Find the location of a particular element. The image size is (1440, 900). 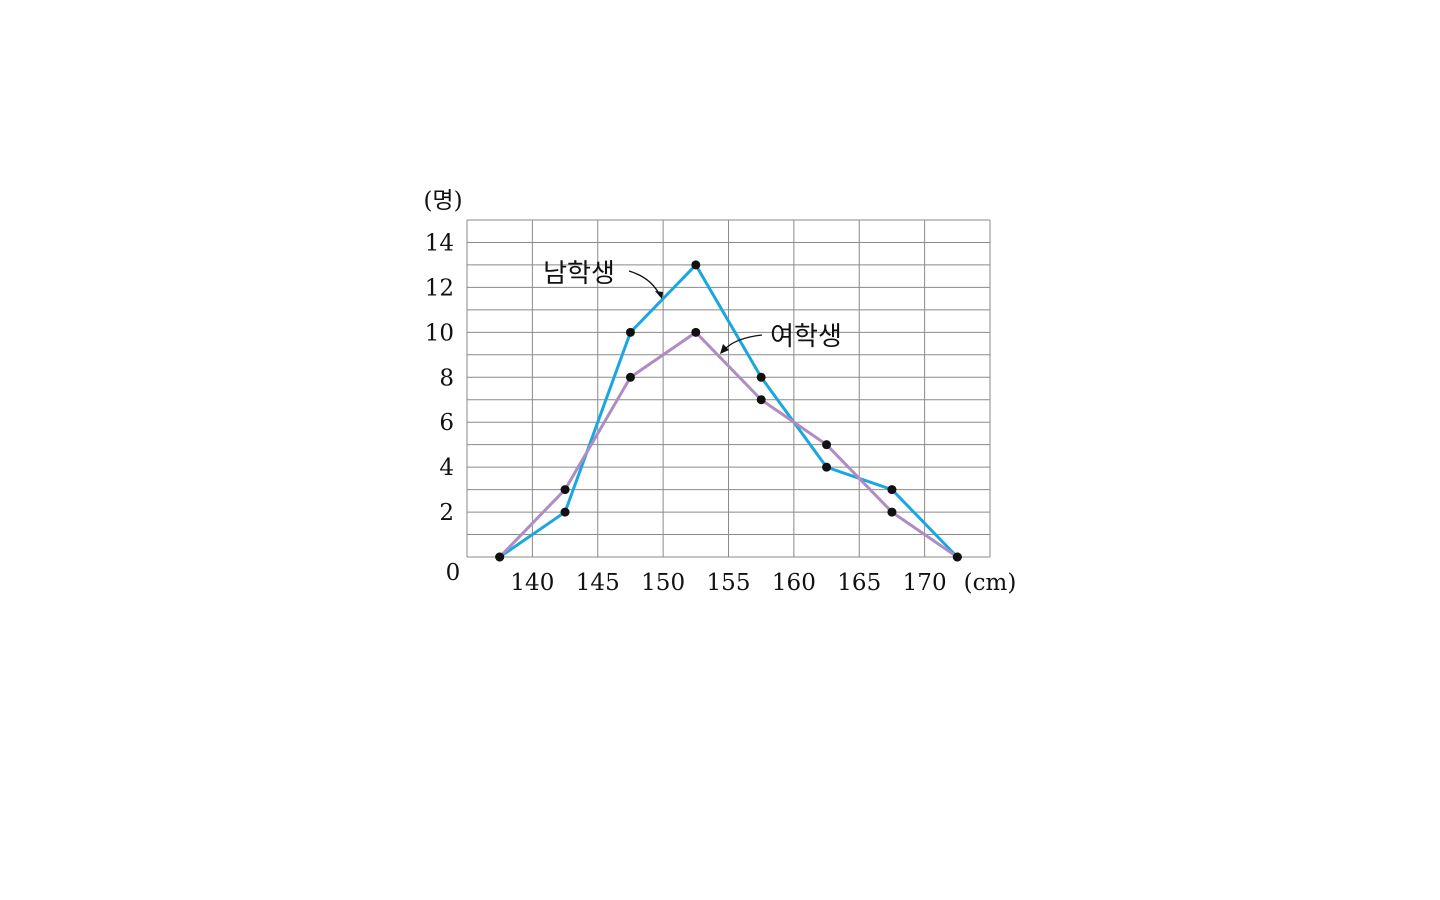

x-tick-label: 150 is located at coordinates (663, 583).